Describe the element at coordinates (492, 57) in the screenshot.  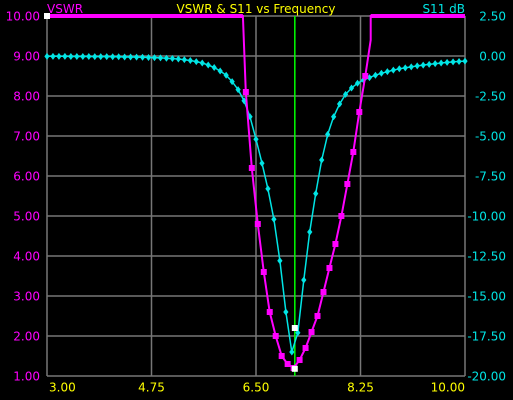
I see `right-tick-label: 0.00` at that location.